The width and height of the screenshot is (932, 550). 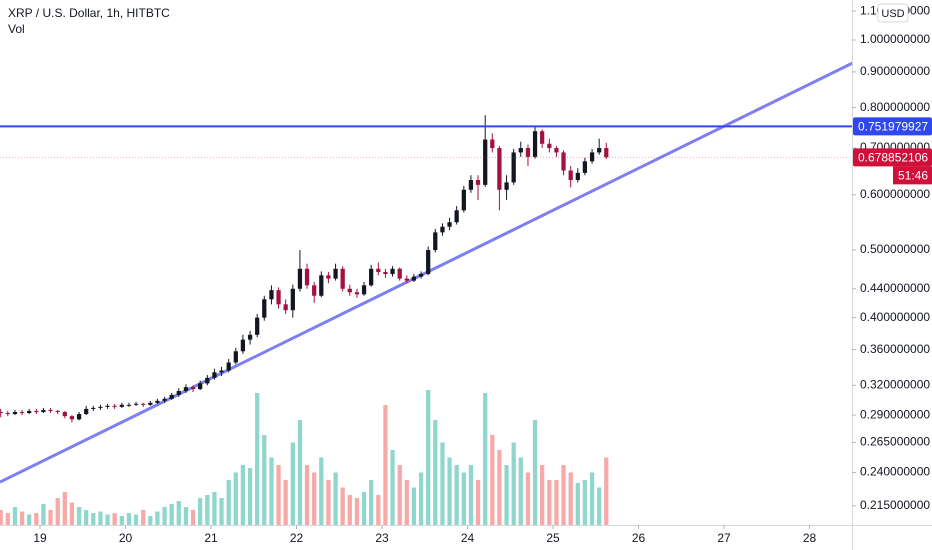 What do you see at coordinates (895, 505) in the screenshot?
I see `y-tick-label: 0.215000000` at bounding box center [895, 505].